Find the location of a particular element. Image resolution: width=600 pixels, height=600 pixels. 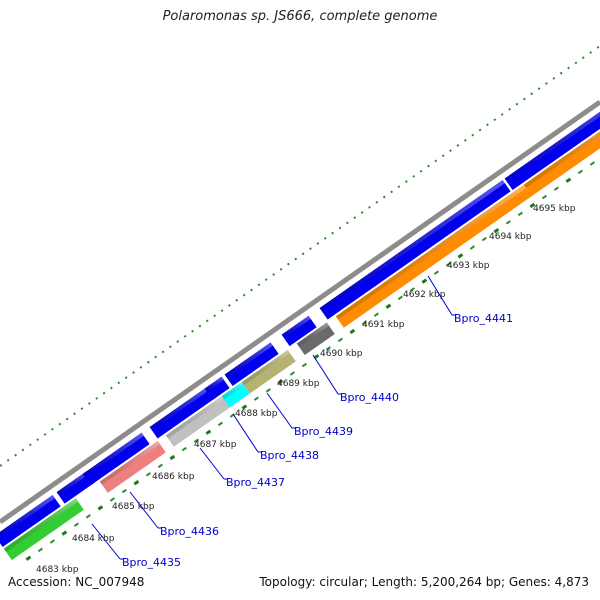

gene-label: Bpro_4436 is located at coordinates (189, 531).